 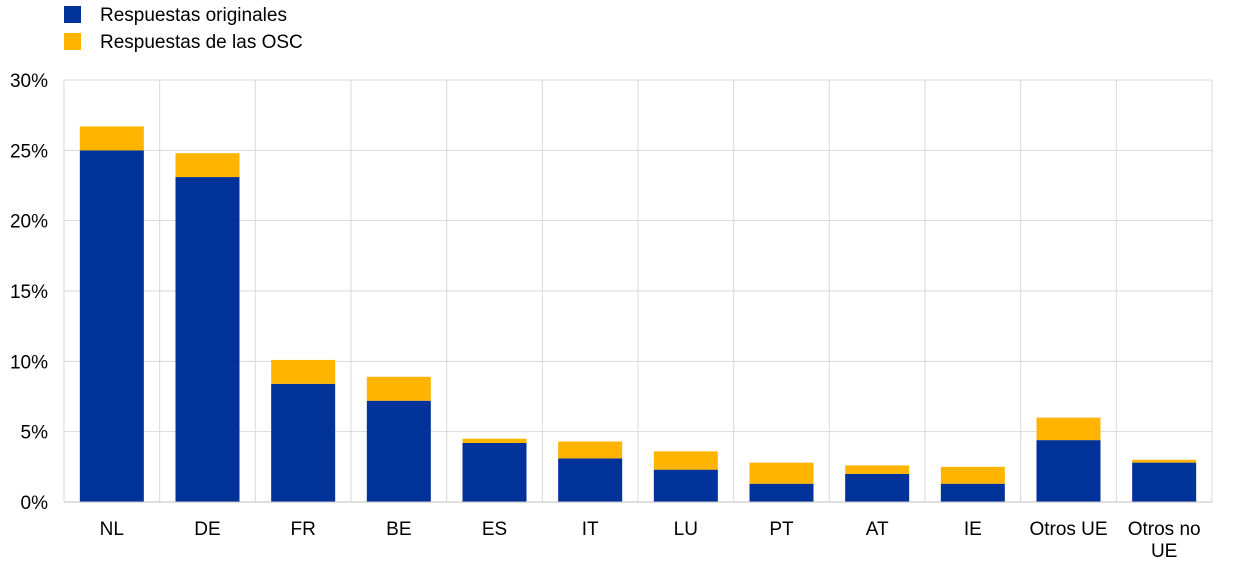 What do you see at coordinates (29, 222) in the screenshot?
I see `y-tick-label-4: 20%` at bounding box center [29, 222].